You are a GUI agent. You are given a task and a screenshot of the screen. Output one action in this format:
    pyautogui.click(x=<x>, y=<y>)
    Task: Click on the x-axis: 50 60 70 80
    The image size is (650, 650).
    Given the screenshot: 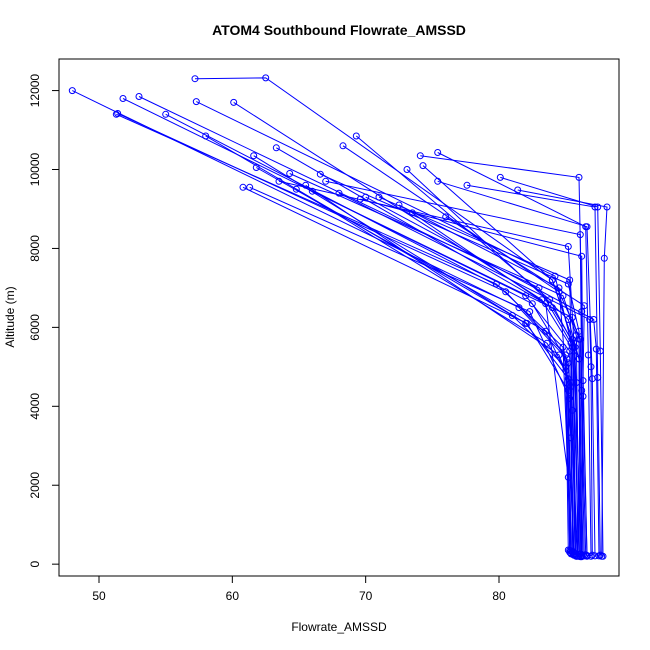 What is the action you would take?
    pyautogui.click(x=299, y=589)
    